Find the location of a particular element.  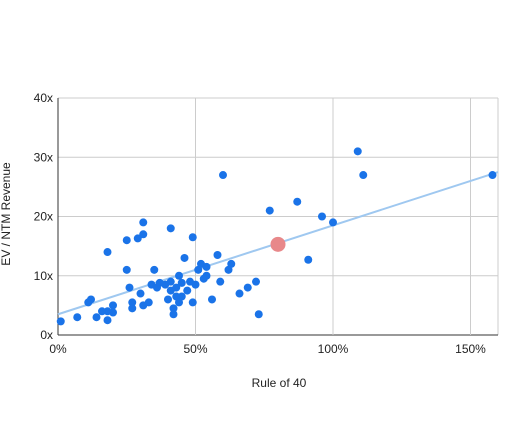

highlight-layer is located at coordinates (278, 244).